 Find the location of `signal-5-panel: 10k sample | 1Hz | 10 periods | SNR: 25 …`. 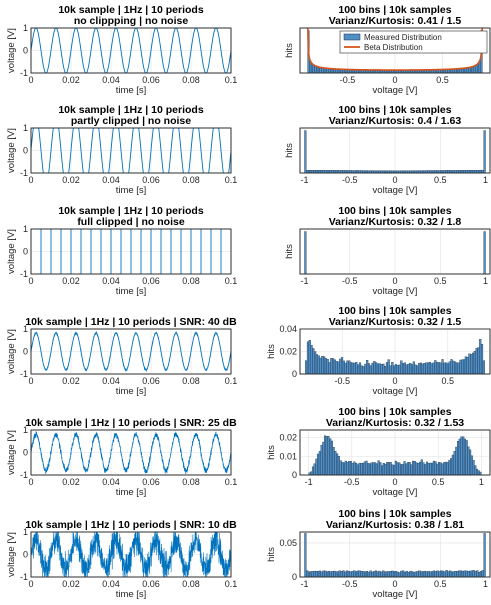

signal-5-panel: 10k sample | 1Hz | 10 periods | SNR: 25 … is located at coordinates (121, 457).